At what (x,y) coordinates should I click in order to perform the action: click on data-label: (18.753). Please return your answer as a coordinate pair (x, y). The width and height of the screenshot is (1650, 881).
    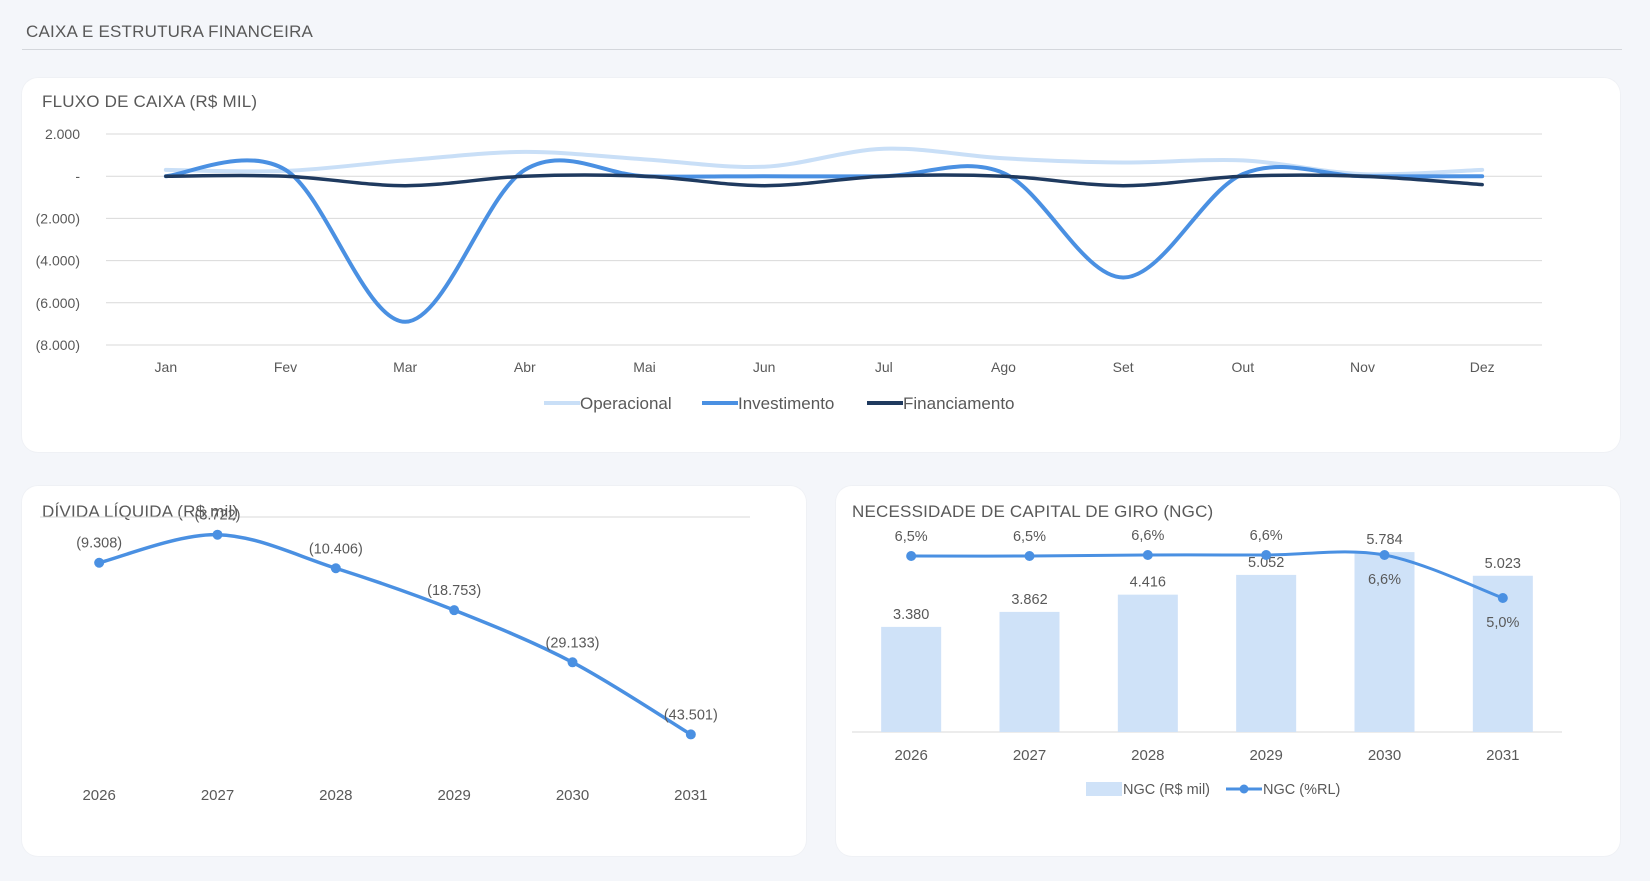
    Looking at the image, I should click on (454, 591).